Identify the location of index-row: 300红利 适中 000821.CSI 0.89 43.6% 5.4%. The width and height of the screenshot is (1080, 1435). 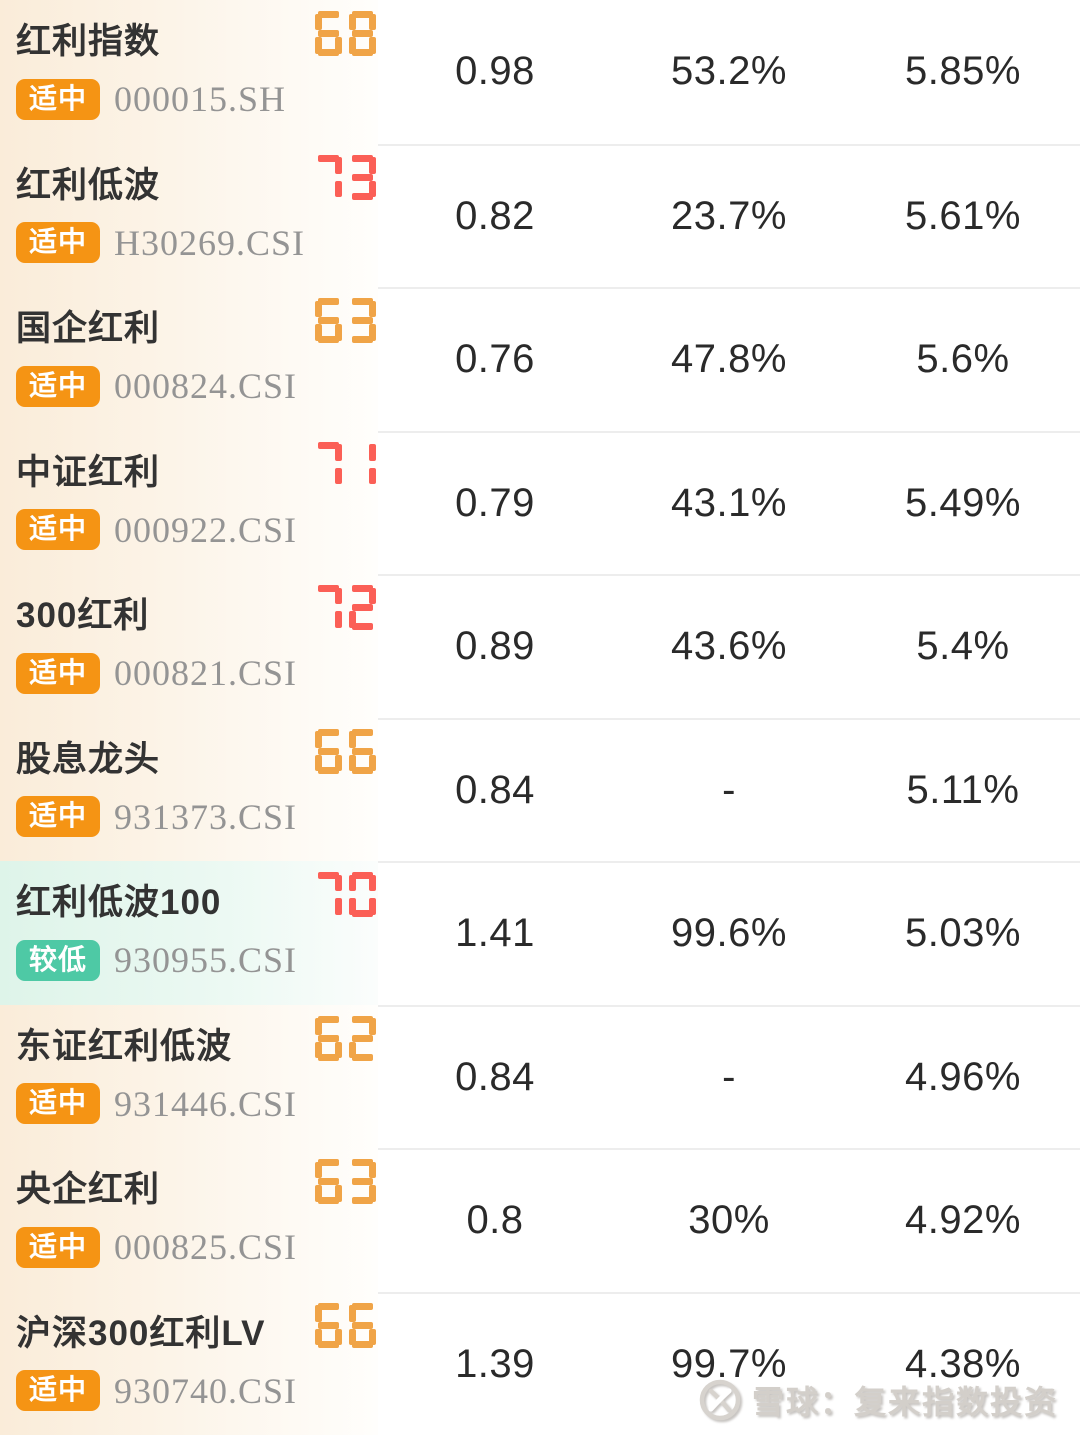
(540, 646).